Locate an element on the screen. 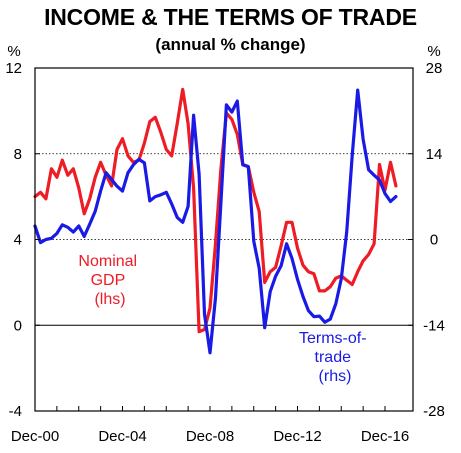 This screenshot has width=461, height=453. series-label-line: trade is located at coordinates (333, 357).